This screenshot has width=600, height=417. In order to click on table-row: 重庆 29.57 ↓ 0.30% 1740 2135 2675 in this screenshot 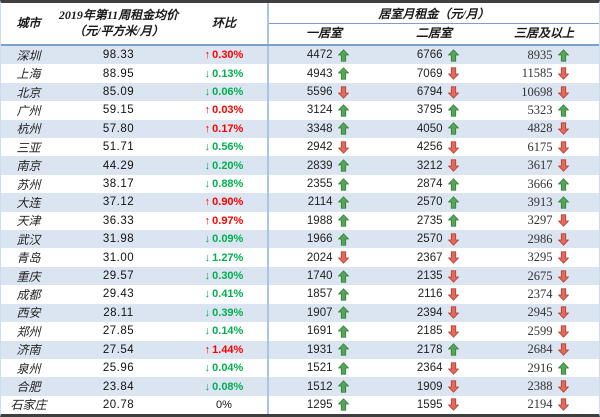, I will do `click(300, 276)`.